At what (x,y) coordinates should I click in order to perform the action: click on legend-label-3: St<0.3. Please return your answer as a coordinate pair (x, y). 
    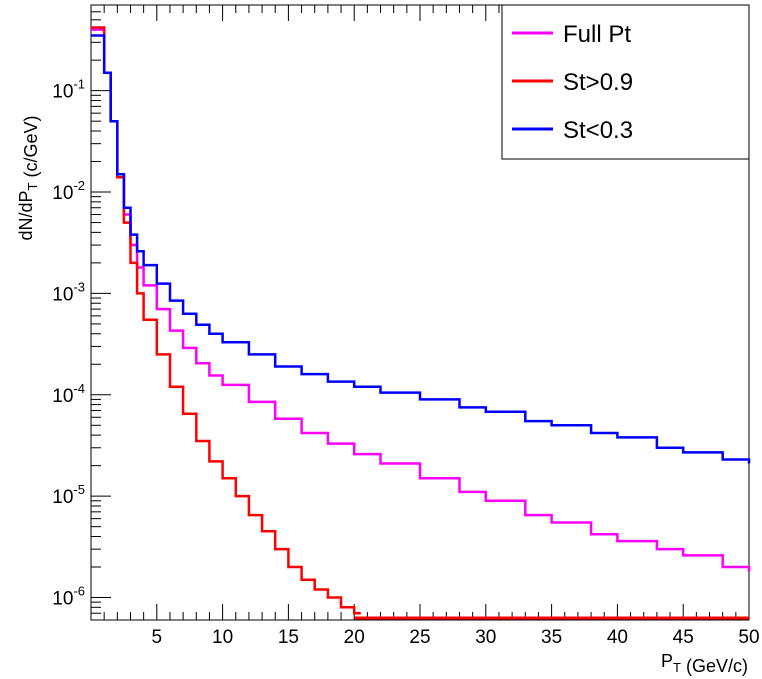
    Looking at the image, I should click on (598, 130).